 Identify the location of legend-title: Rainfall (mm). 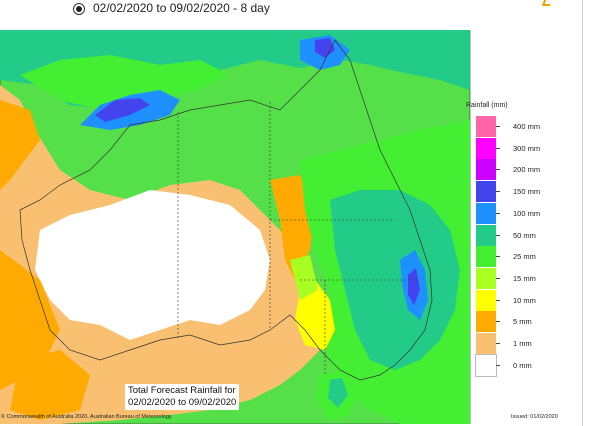
(487, 105).